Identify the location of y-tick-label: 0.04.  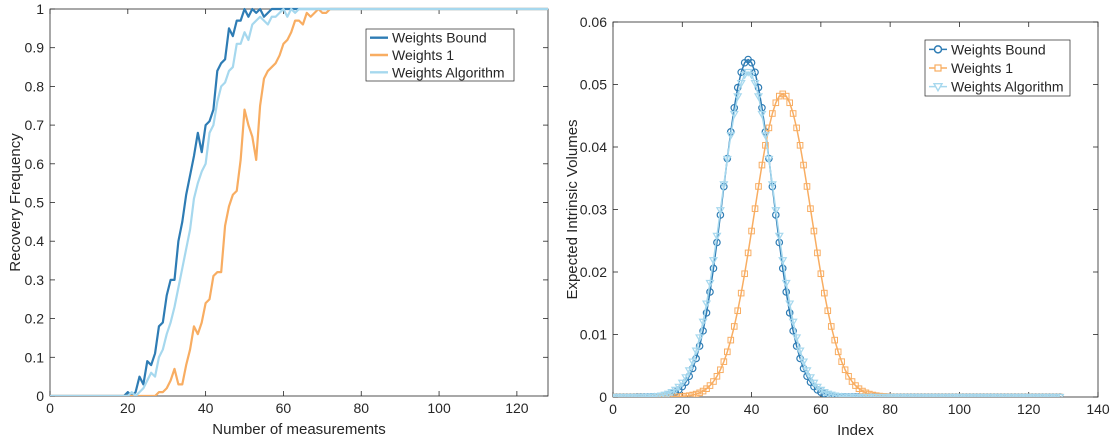
(593, 147).